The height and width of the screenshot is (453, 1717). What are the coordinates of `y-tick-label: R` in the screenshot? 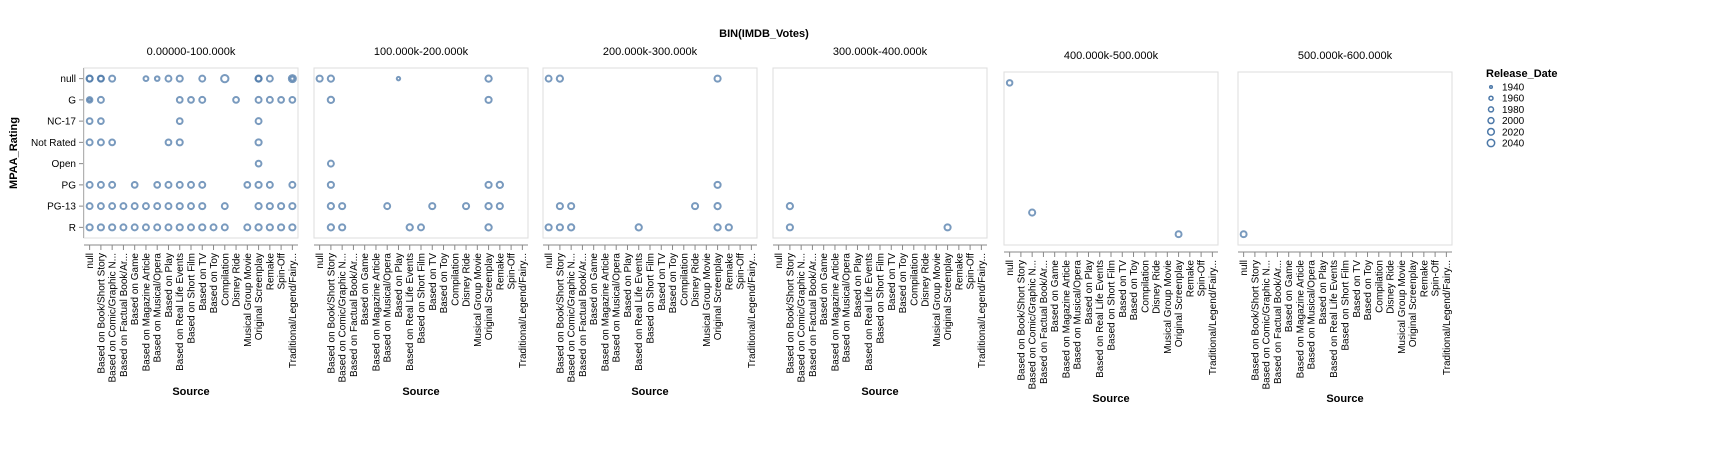 It's located at (72, 228).